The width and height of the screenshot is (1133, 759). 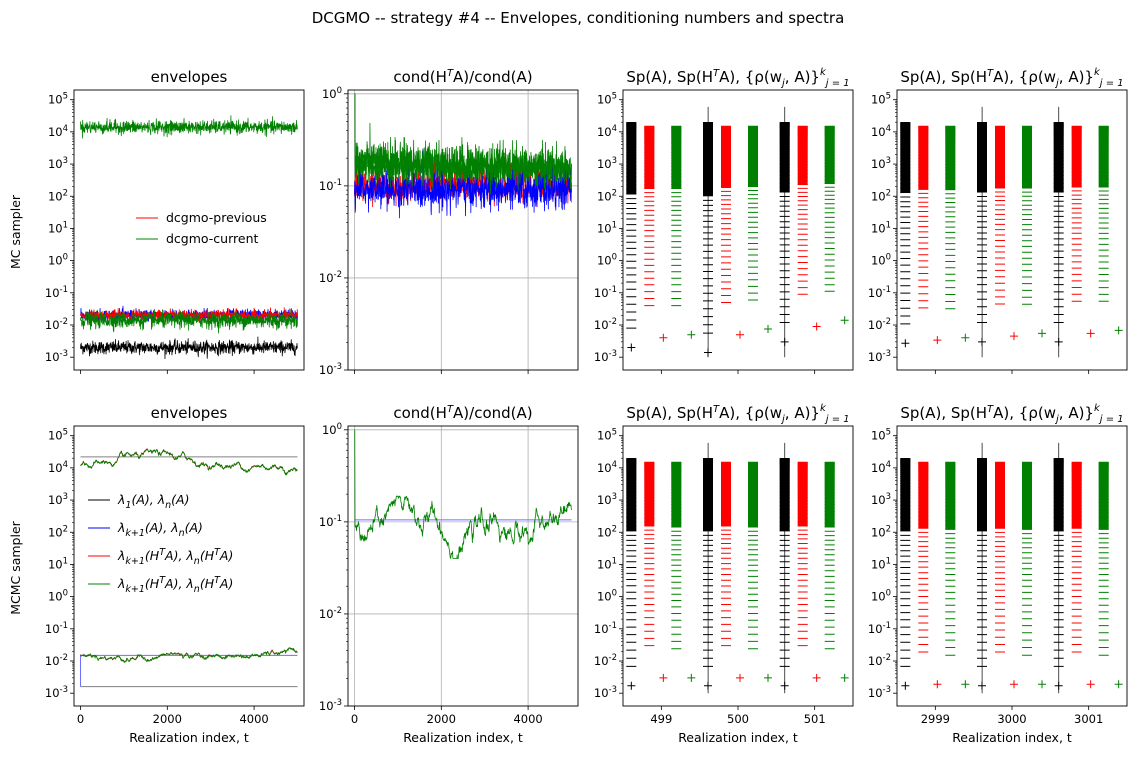 What do you see at coordinates (15, 231) in the screenshot?
I see `row-label-mc: MC sampler` at bounding box center [15, 231].